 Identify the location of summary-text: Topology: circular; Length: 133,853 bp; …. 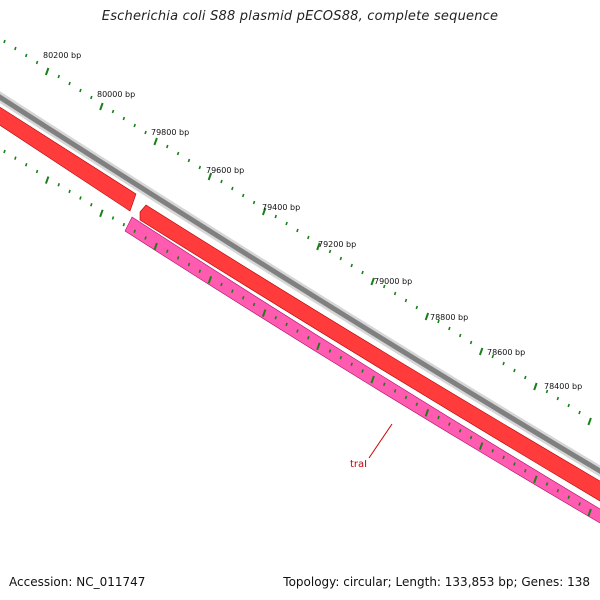
(436, 582).